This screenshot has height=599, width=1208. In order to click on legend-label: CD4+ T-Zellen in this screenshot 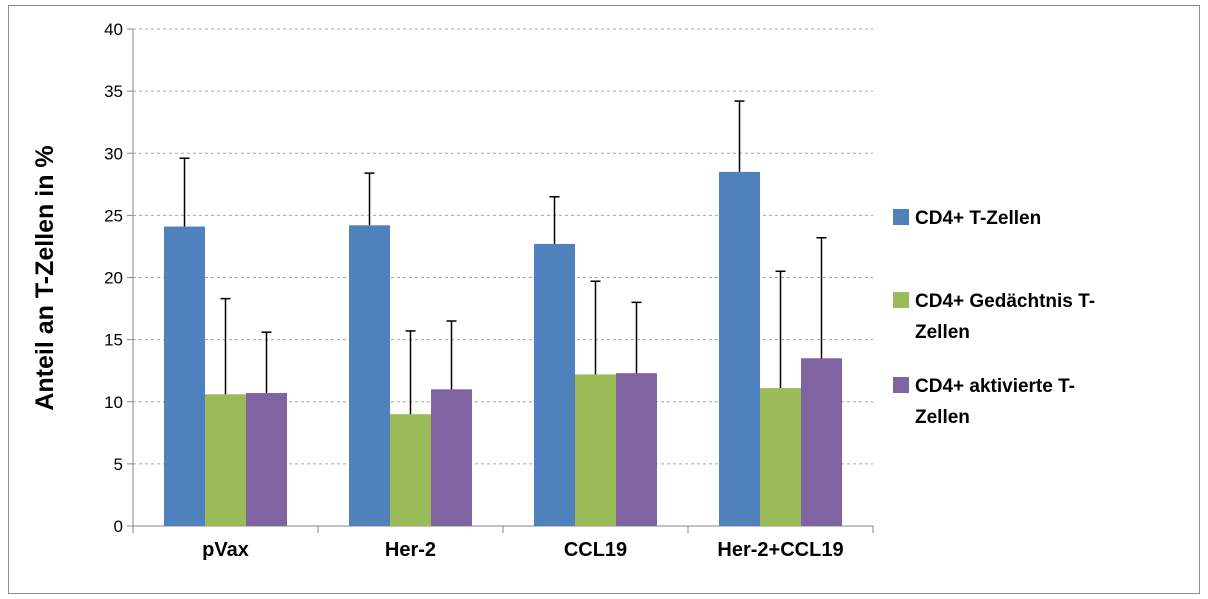, I will do `click(978, 218)`.